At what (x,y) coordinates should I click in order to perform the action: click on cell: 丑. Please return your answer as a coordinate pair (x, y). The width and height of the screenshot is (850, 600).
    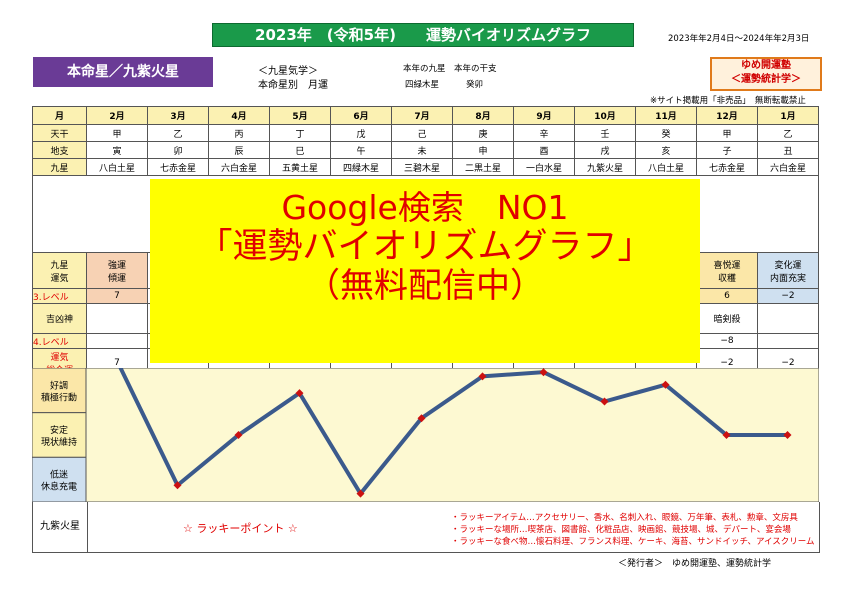
    Looking at the image, I should click on (788, 150).